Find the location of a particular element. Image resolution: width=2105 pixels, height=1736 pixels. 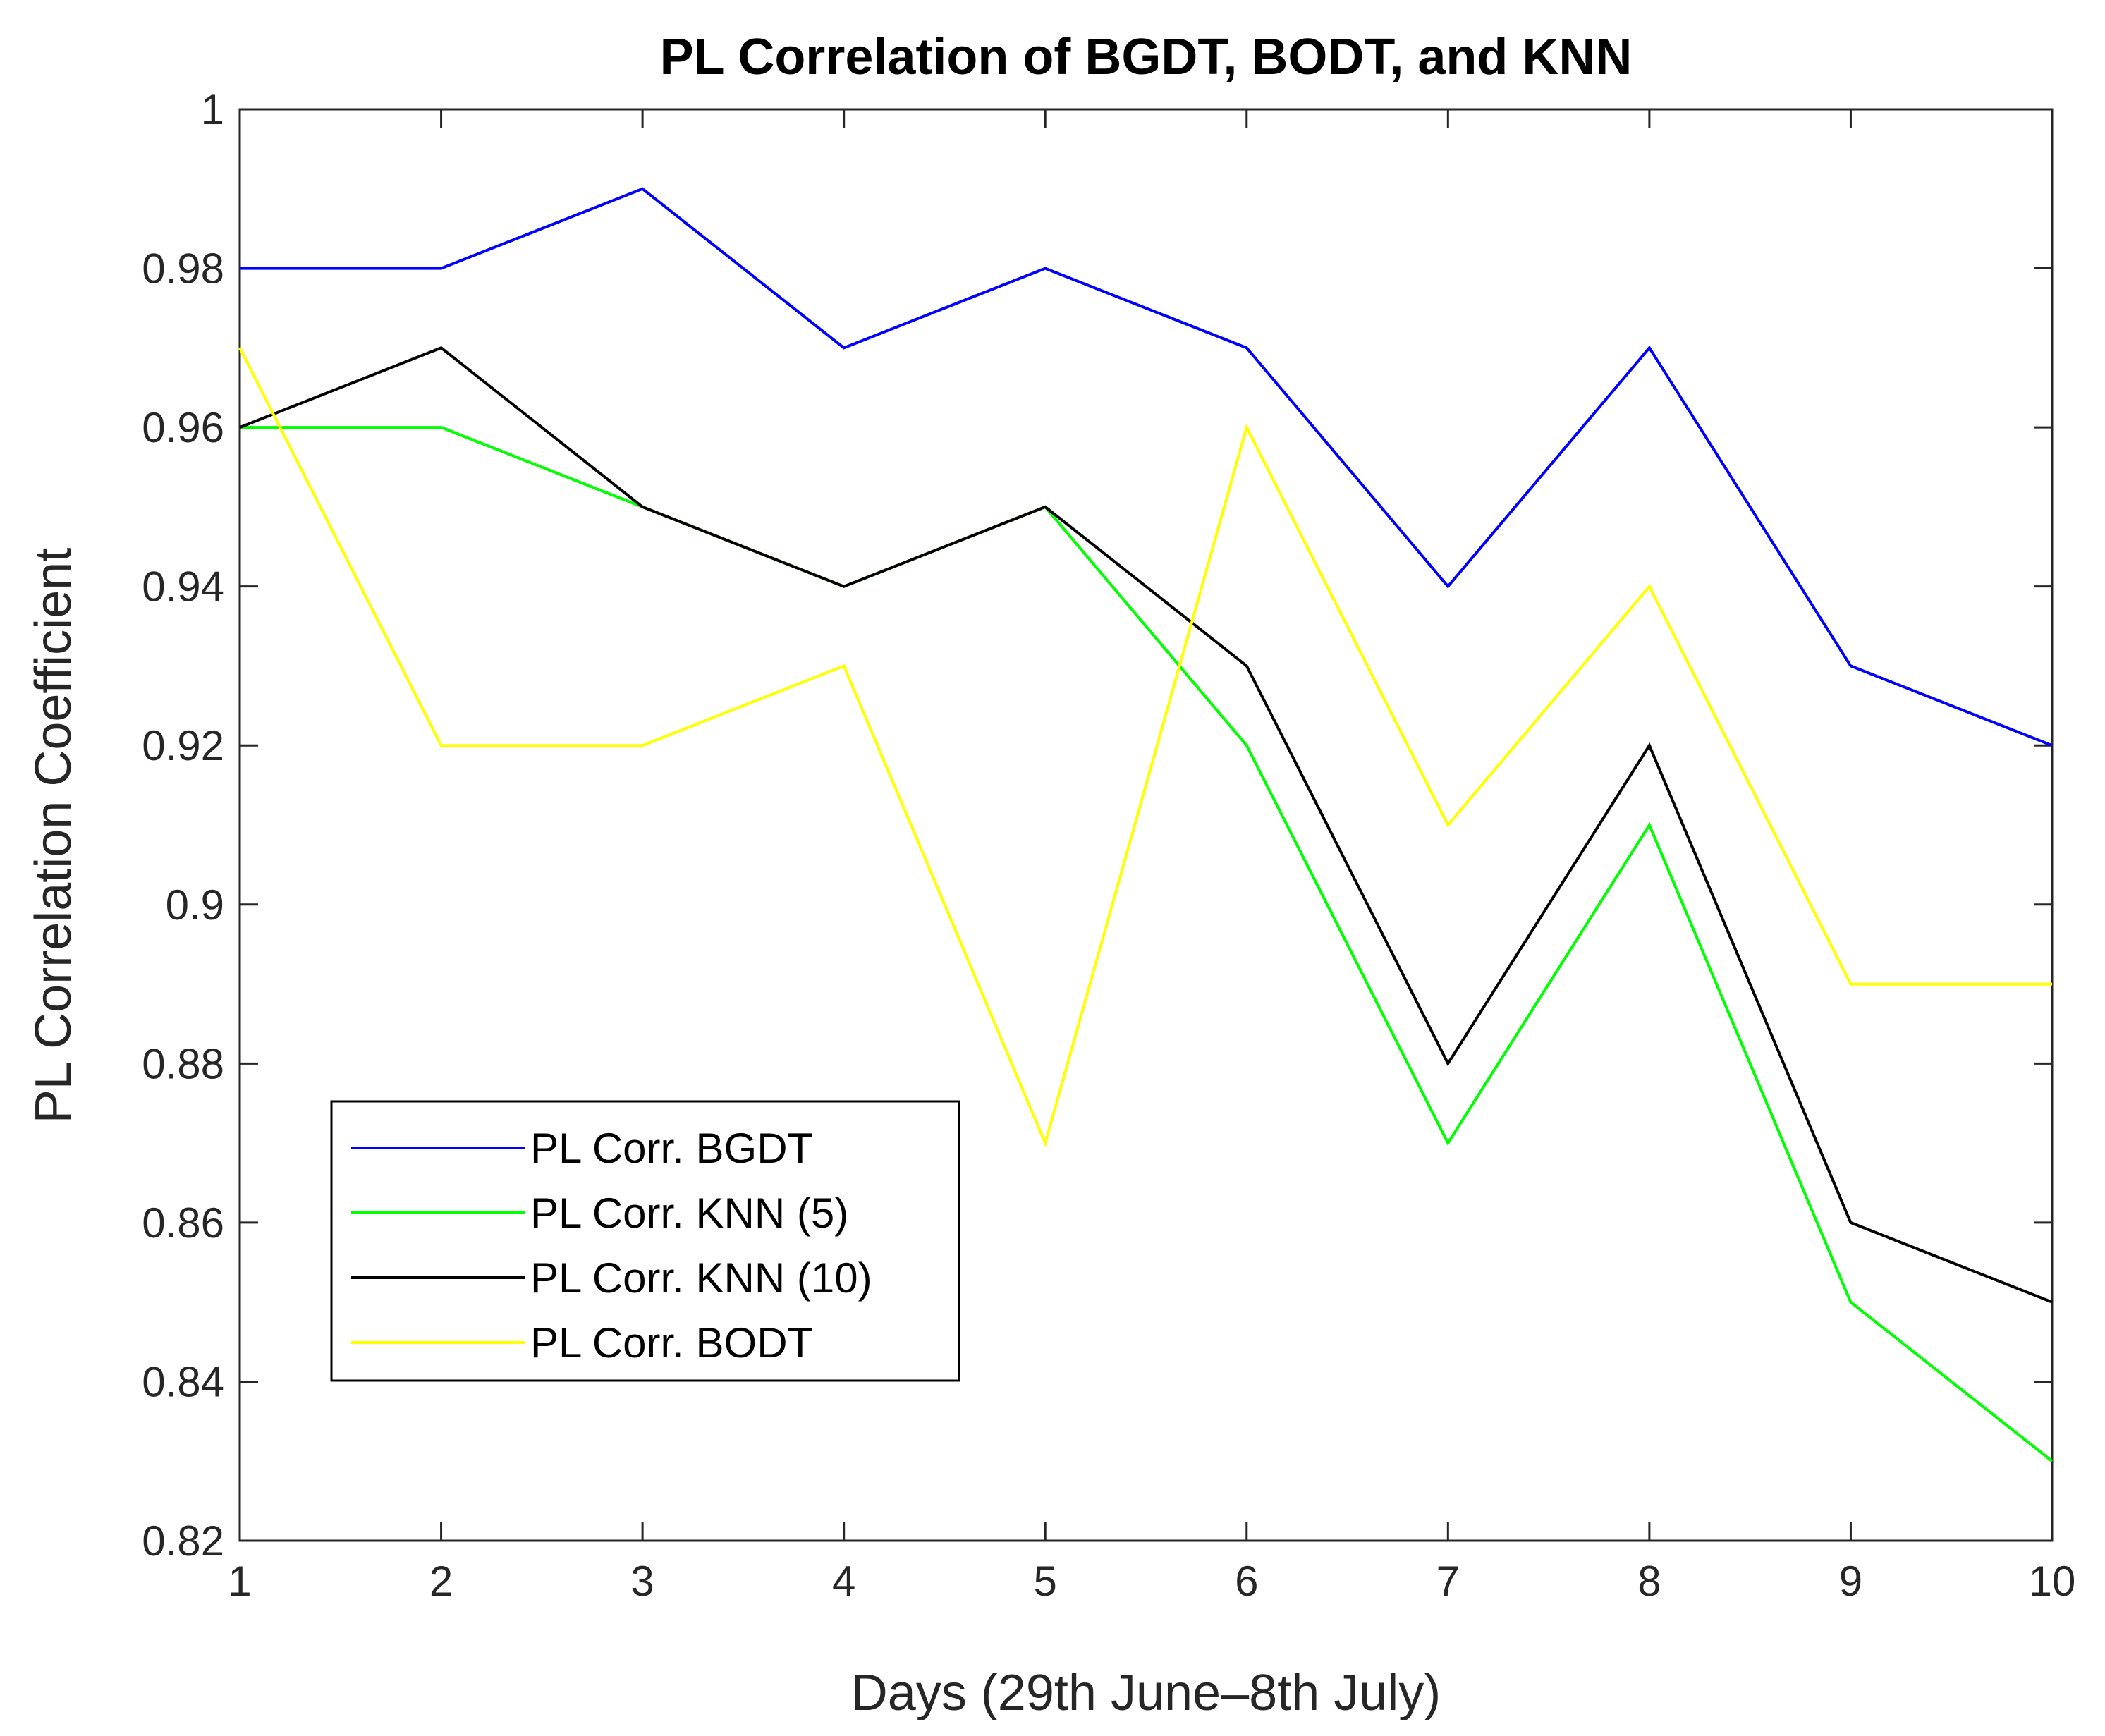

x-tick-label: 8 is located at coordinates (1649, 1581).